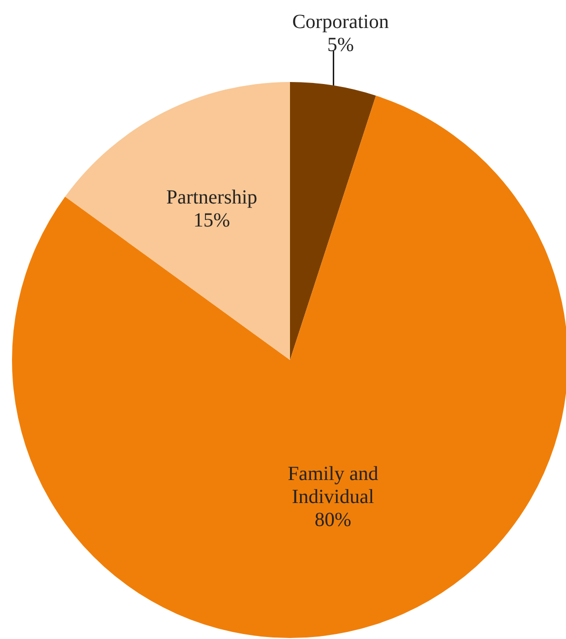  I want to click on data-label: 5%, so click(340, 45).